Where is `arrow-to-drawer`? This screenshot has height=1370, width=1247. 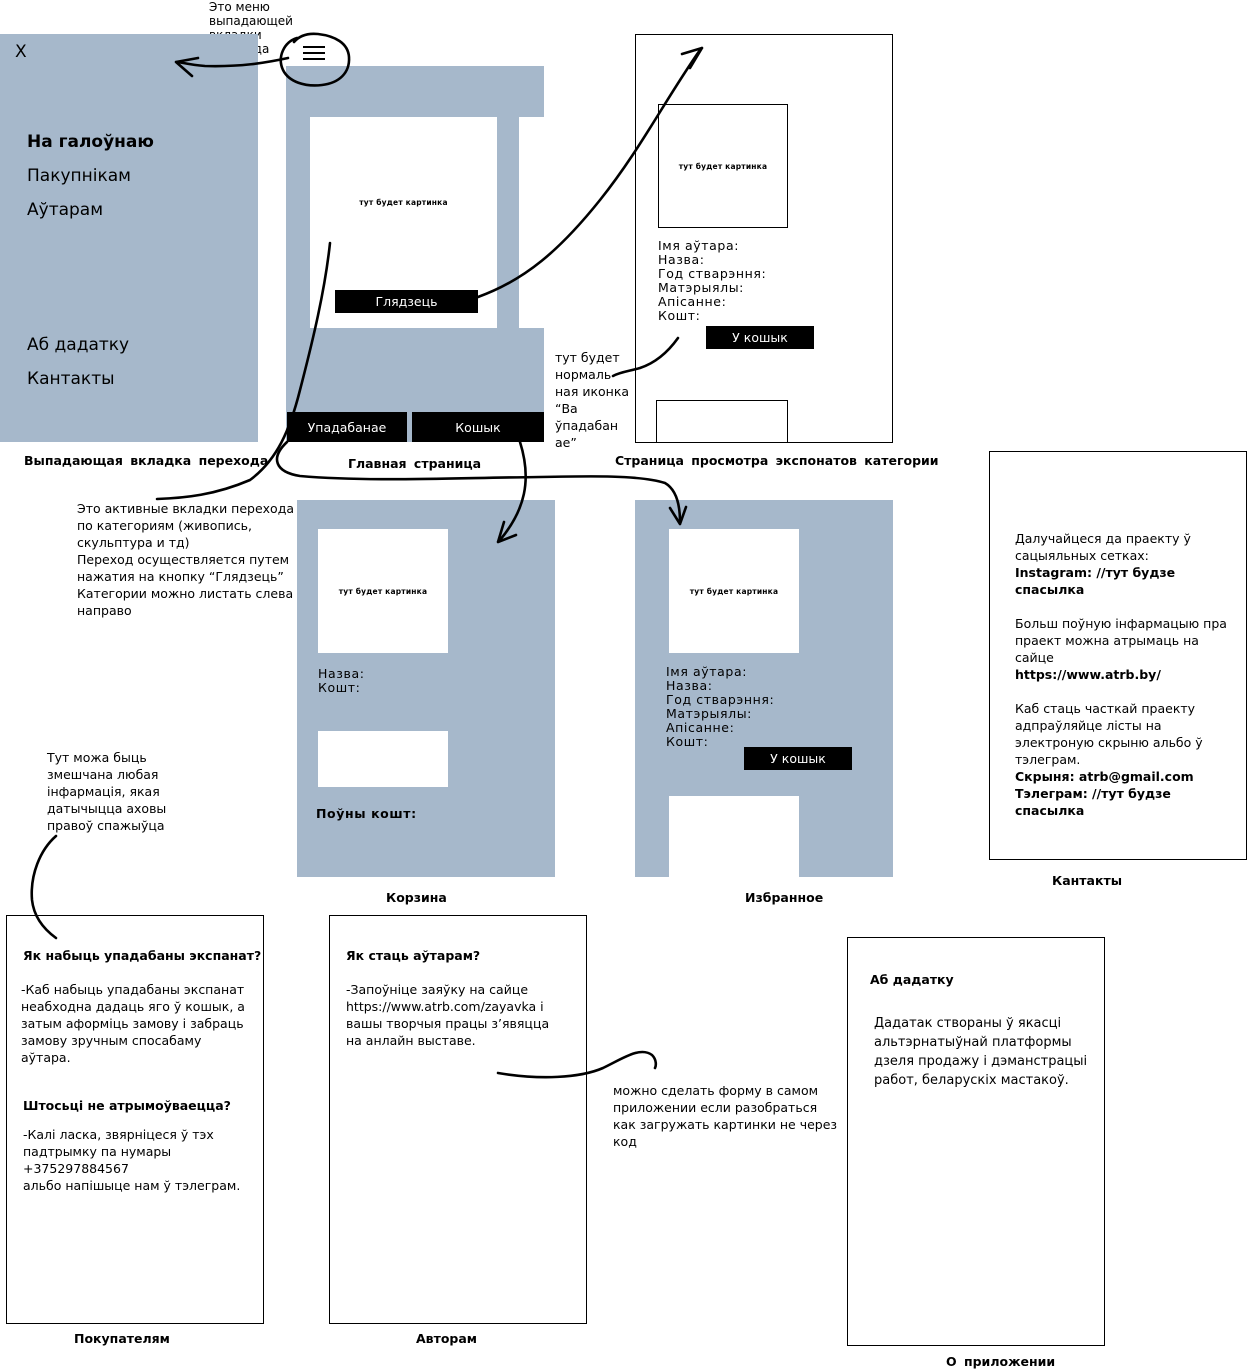 arrow-to-drawer is located at coordinates (233, 62).